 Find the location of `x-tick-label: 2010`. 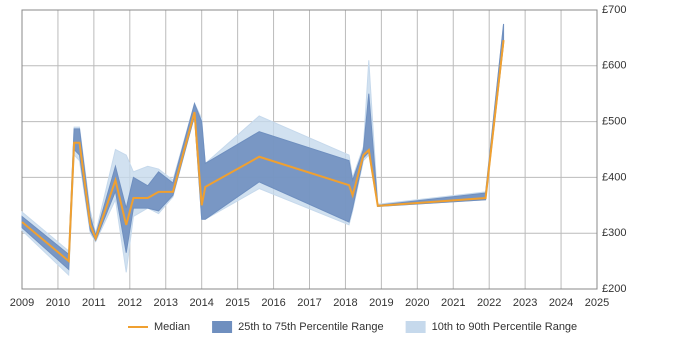

x-tick-label: 2010 is located at coordinates (58, 303).